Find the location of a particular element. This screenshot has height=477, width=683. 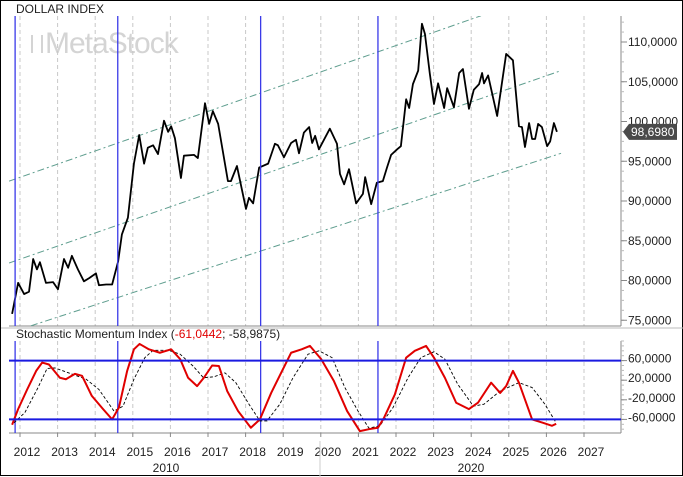

x-tick-label-2020: 2020 is located at coordinates (327, 452).